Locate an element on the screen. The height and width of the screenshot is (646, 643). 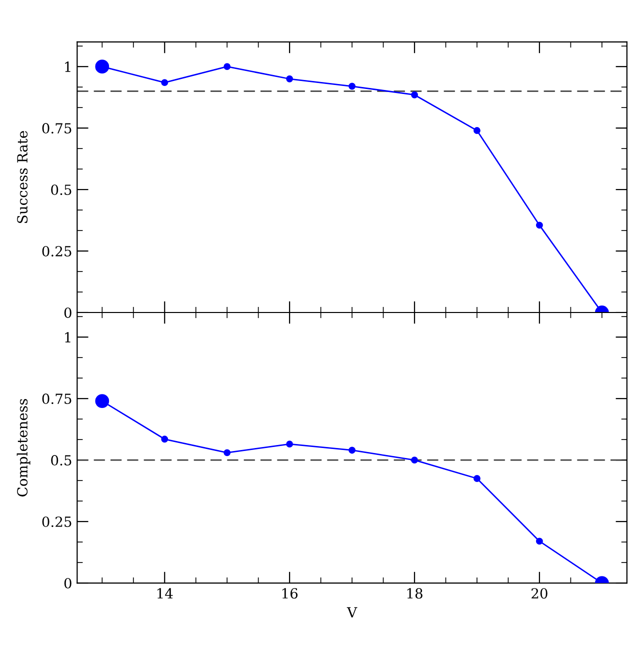
x-tick-label: 14 is located at coordinates (165, 593).